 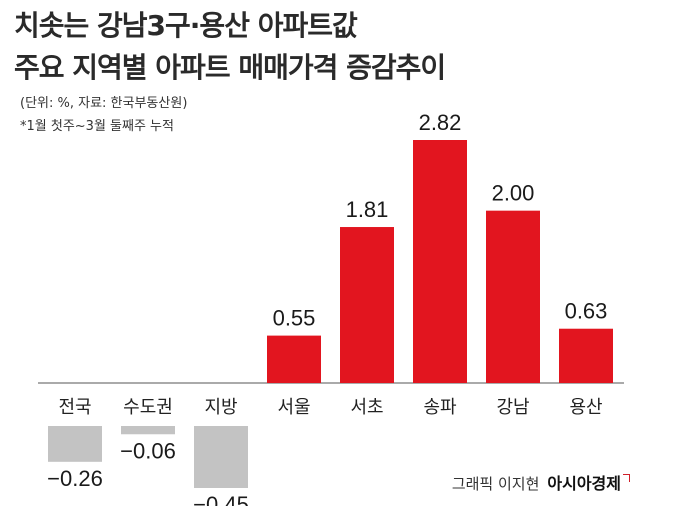 What do you see at coordinates (75, 478) in the screenshot?
I see `value-label: −0.26` at bounding box center [75, 478].